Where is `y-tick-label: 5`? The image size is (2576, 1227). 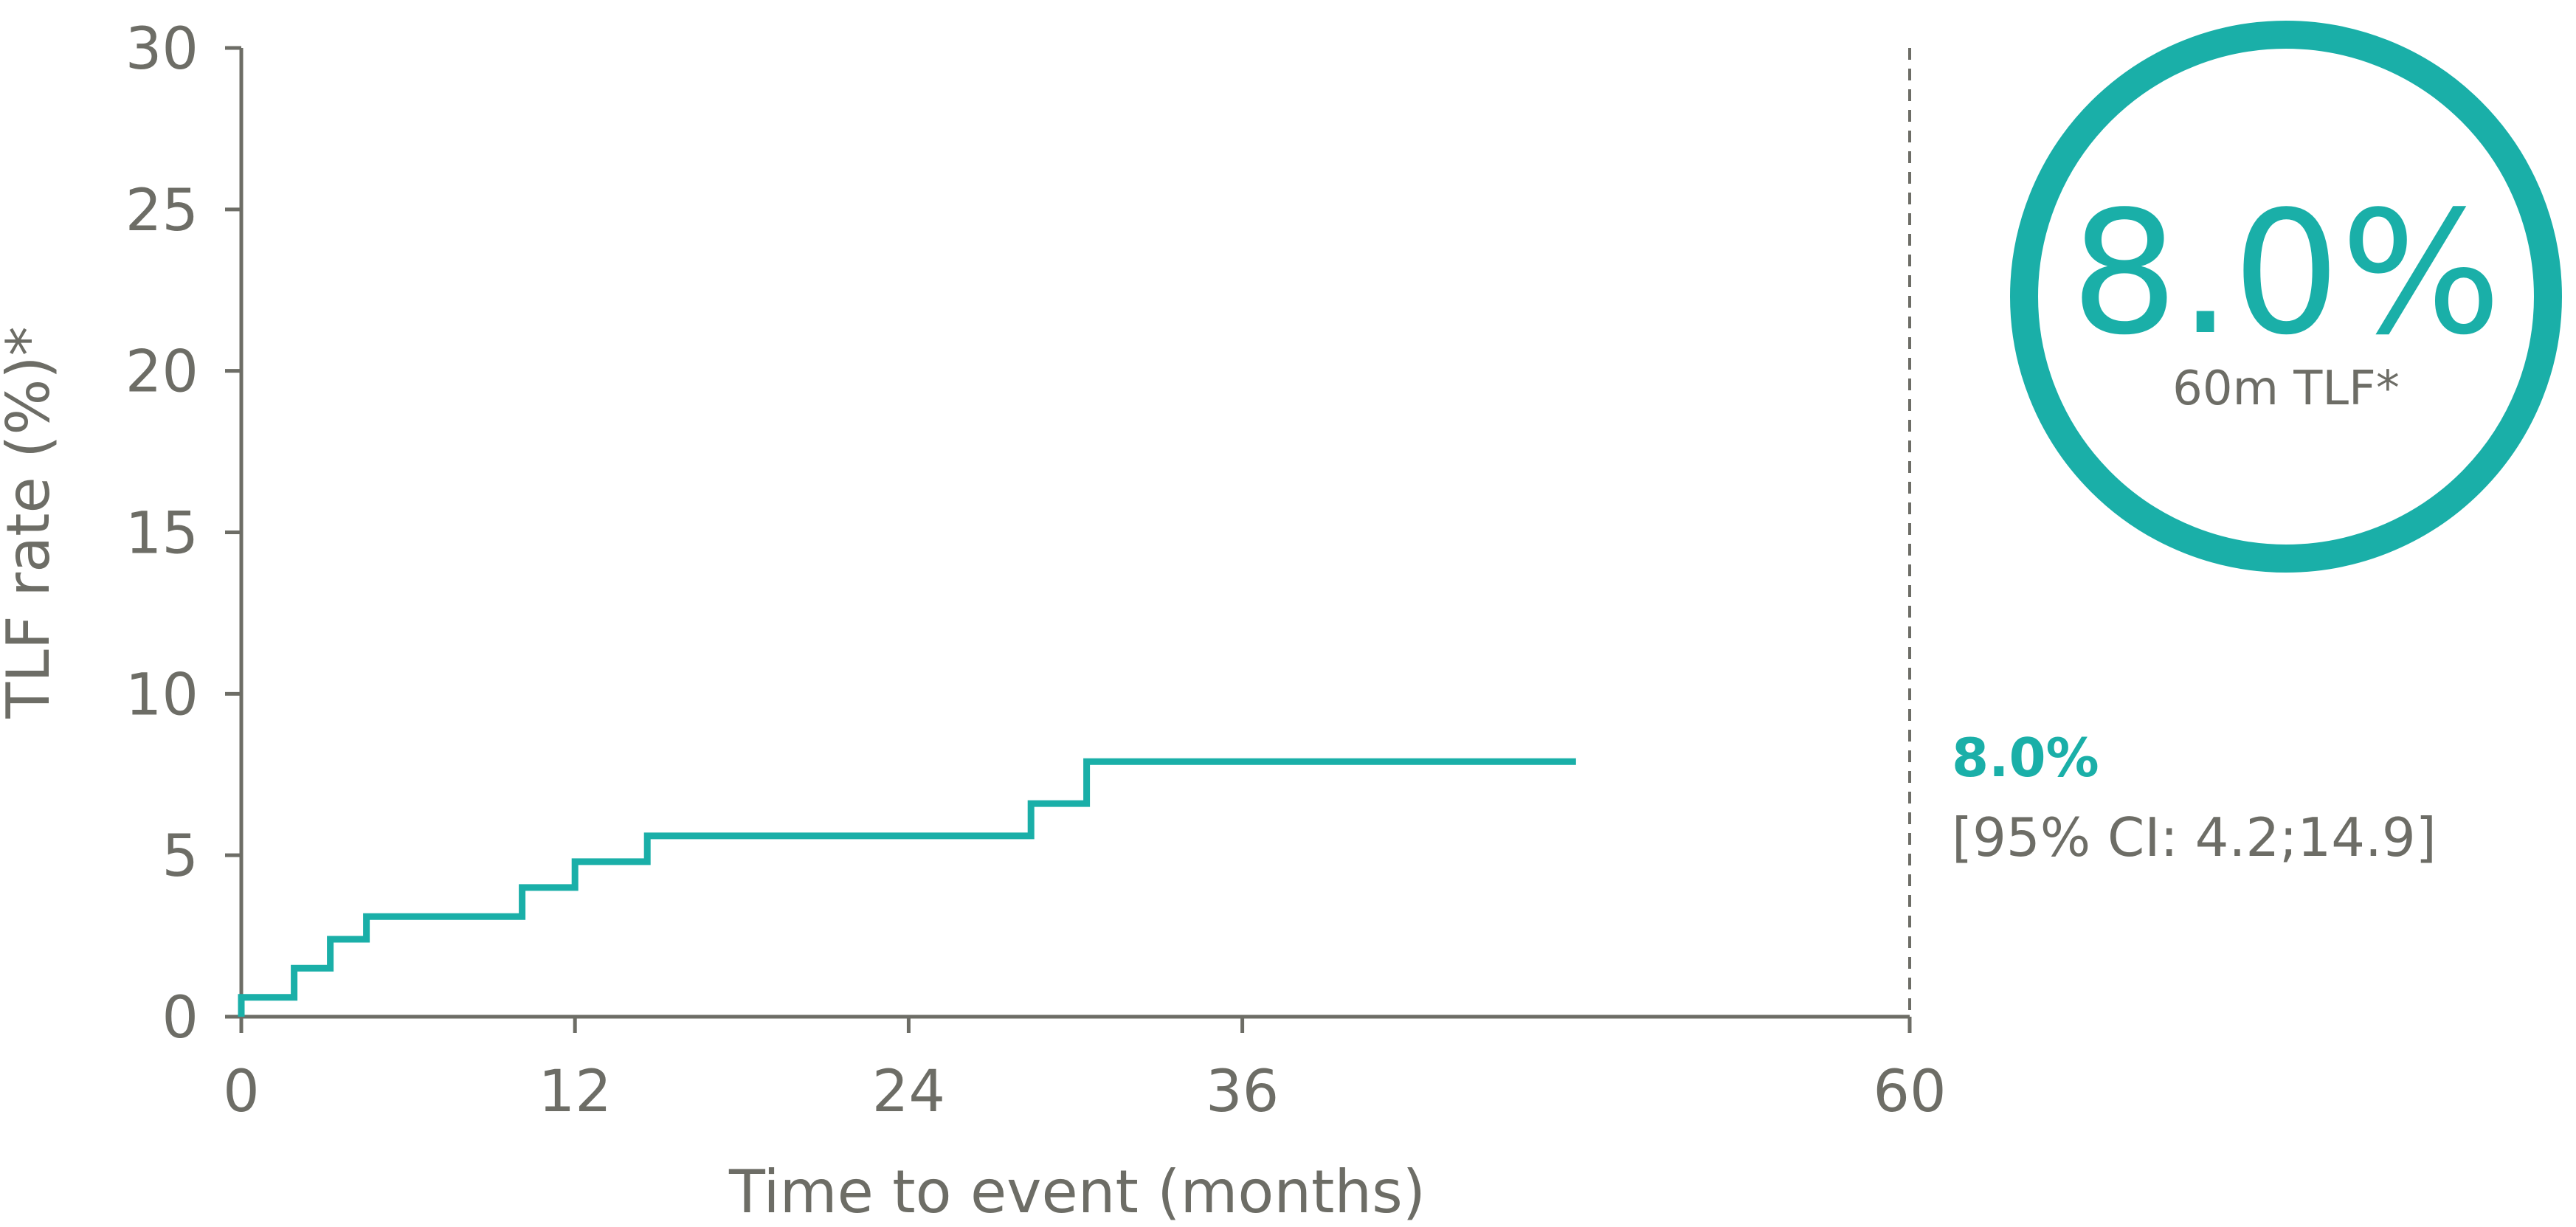
y-tick-label: 5 is located at coordinates (180, 857).